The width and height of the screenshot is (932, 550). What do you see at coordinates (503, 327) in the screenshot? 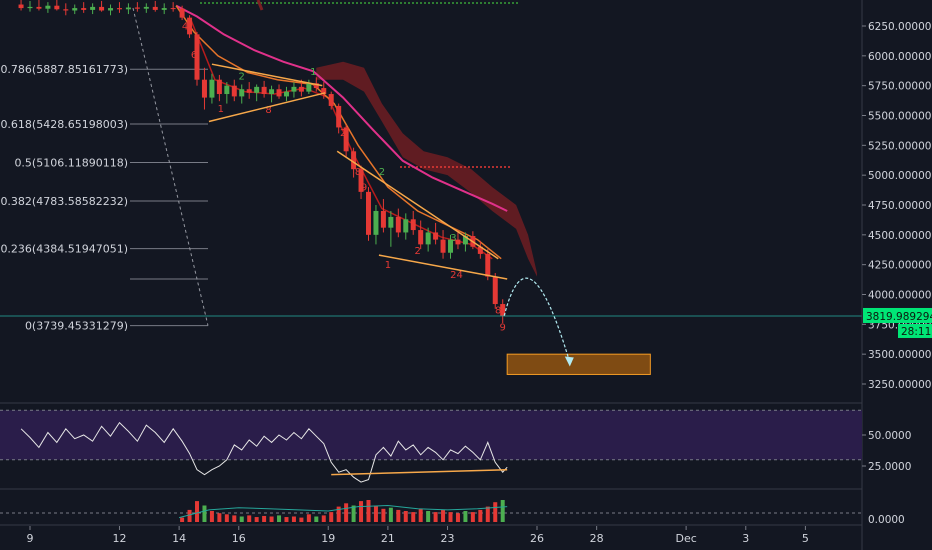
I see `td-count-label: 9` at bounding box center [503, 327].